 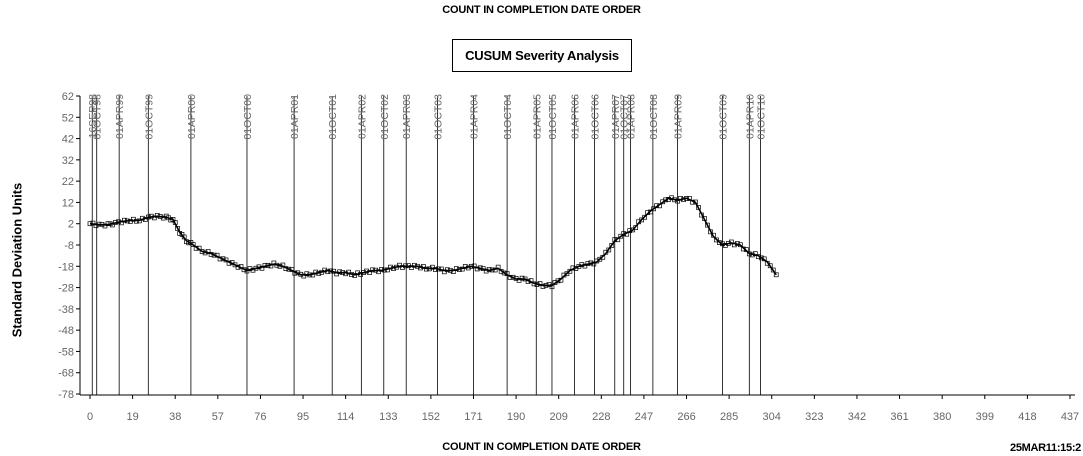 I want to click on x-tick-label: 361, so click(x=899, y=417).